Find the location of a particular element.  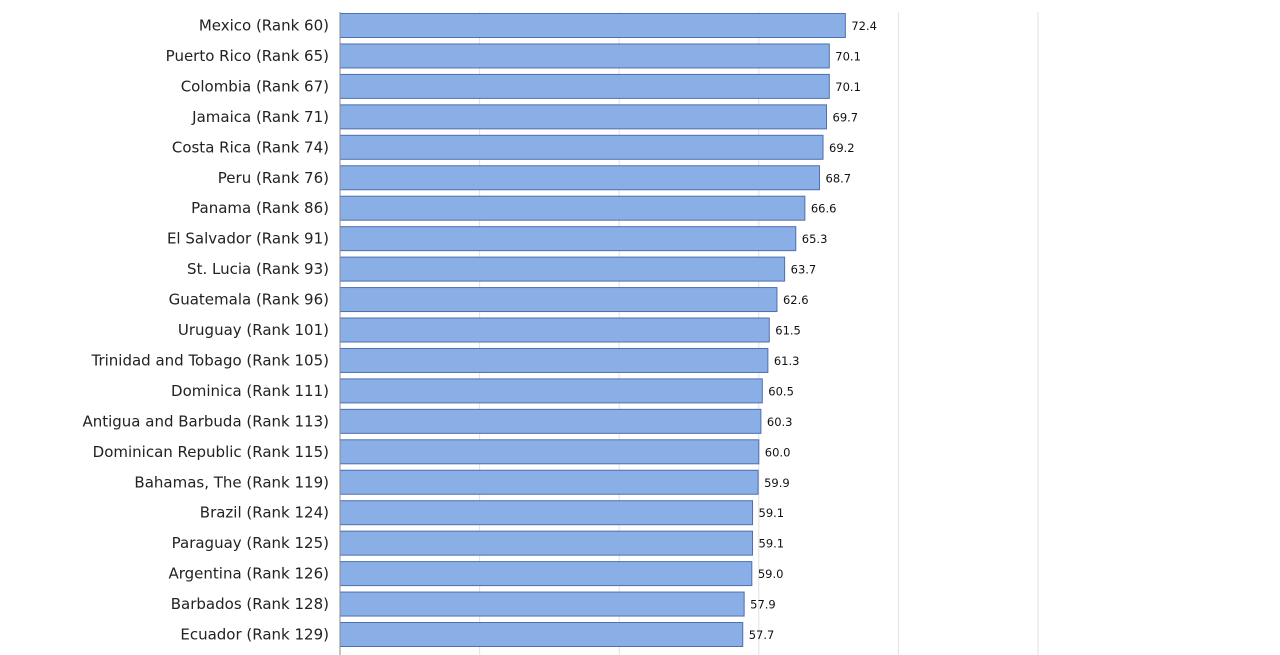

category-label: Panama (Rank 86) is located at coordinates (260, 208).